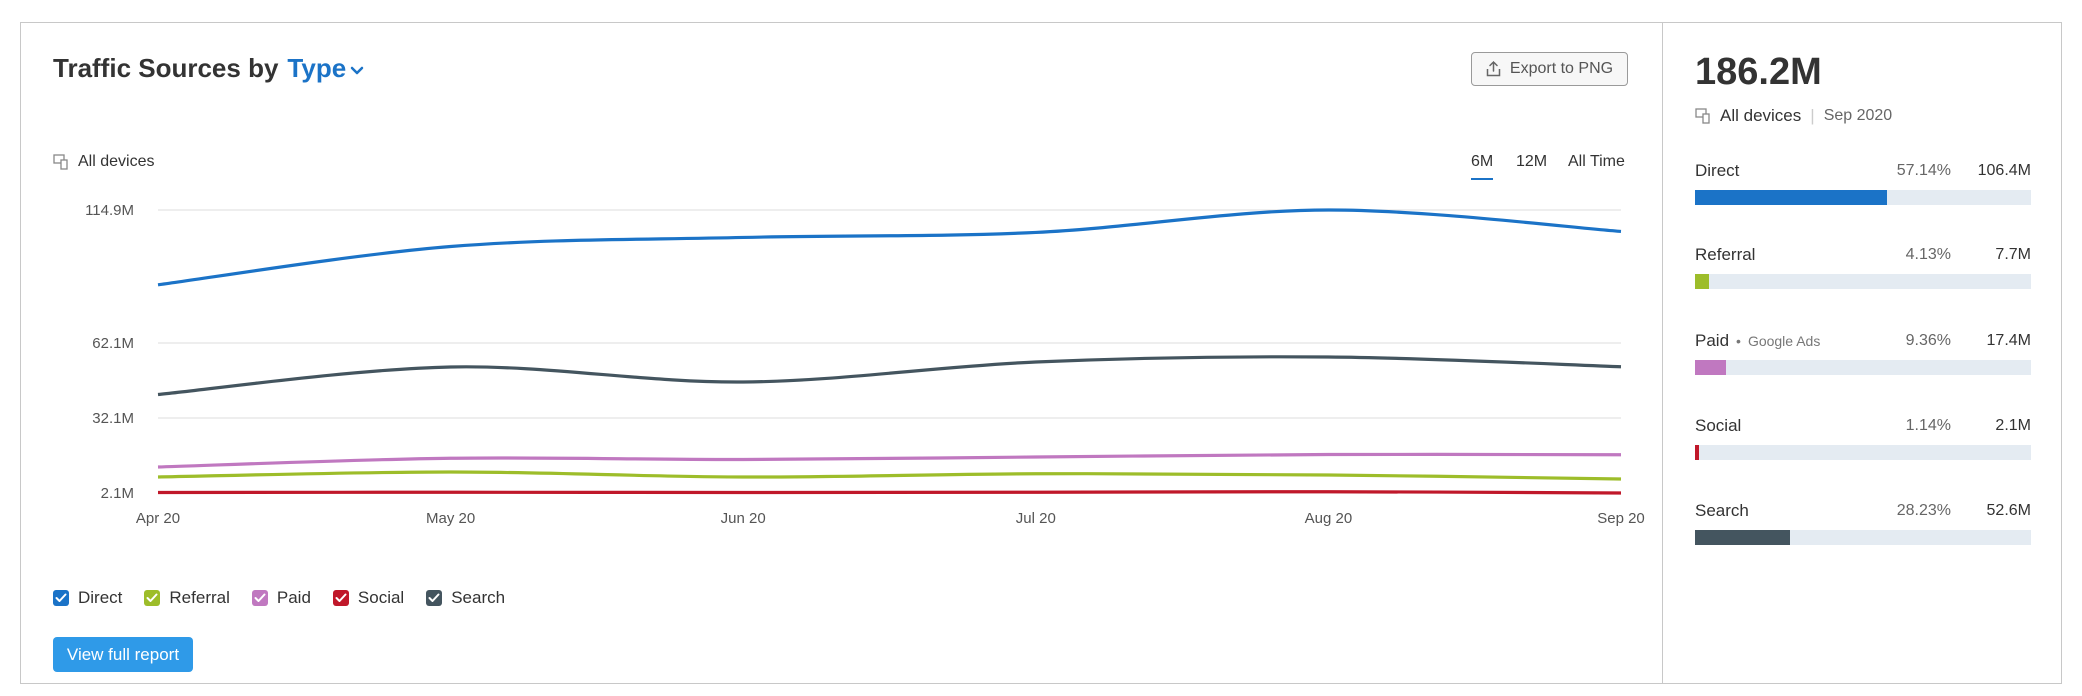 Image resolution: width=2082 pixels, height=696 pixels. I want to click on share-bar-fill-paid, so click(1711, 367).